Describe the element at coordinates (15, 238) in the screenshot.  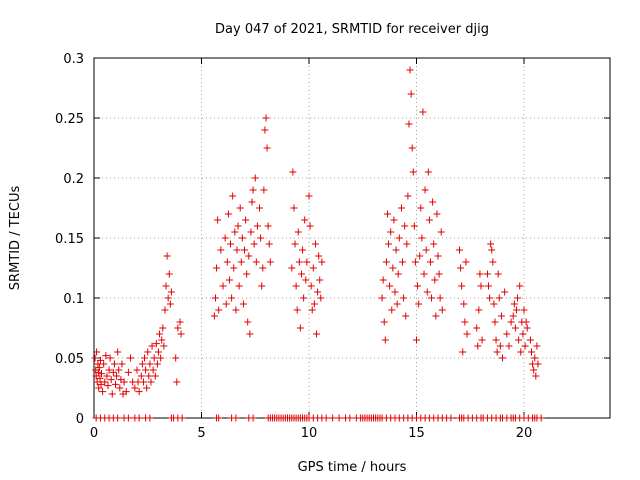
I see `y-axis-label: SRMTID / TECUs` at that location.